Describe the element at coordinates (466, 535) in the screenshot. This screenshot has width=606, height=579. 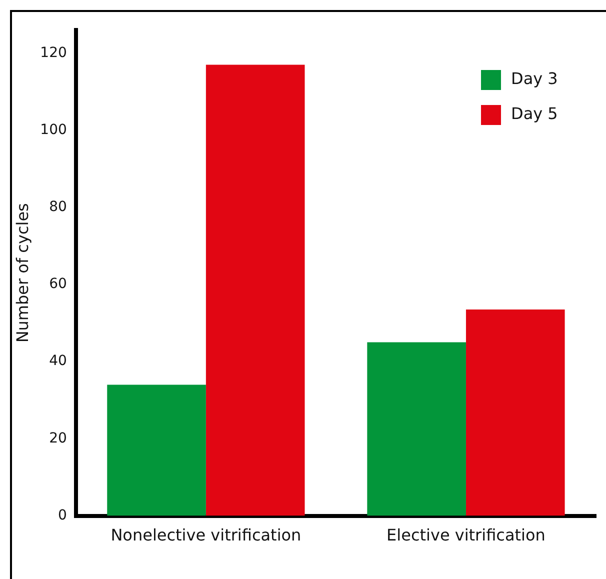
I see `x-tick-label: Elective vitrification` at that location.